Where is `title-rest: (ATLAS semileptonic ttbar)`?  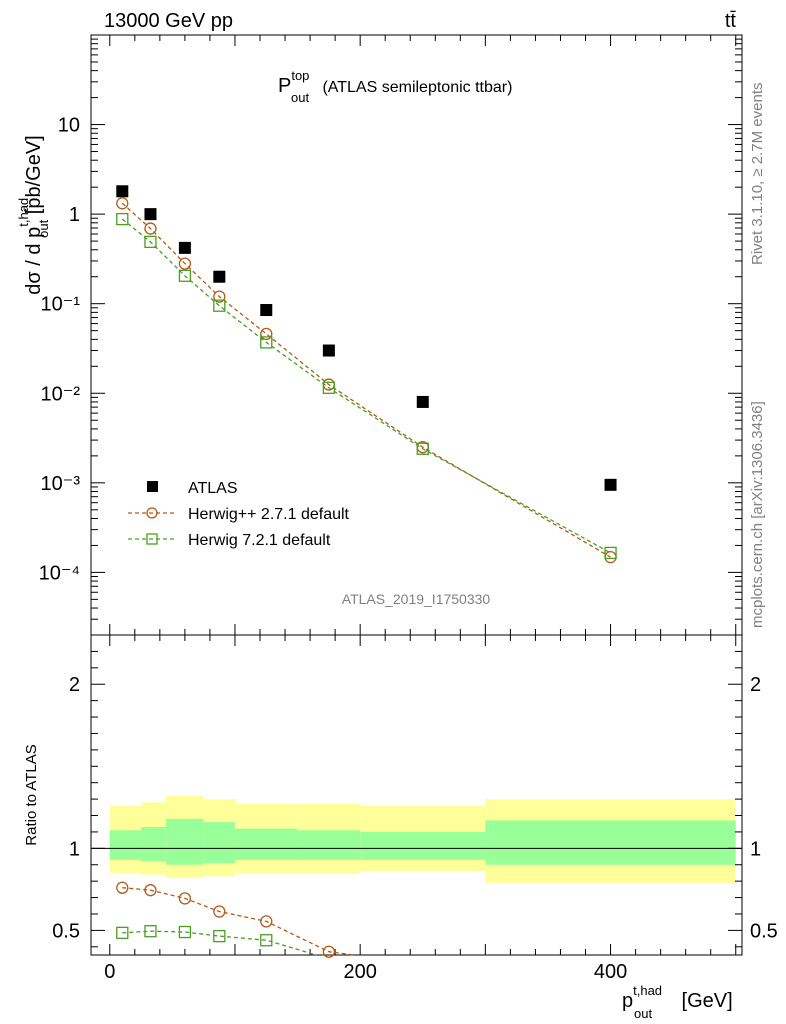 title-rest: (ATLAS semileptonic ttbar) is located at coordinates (415, 87).